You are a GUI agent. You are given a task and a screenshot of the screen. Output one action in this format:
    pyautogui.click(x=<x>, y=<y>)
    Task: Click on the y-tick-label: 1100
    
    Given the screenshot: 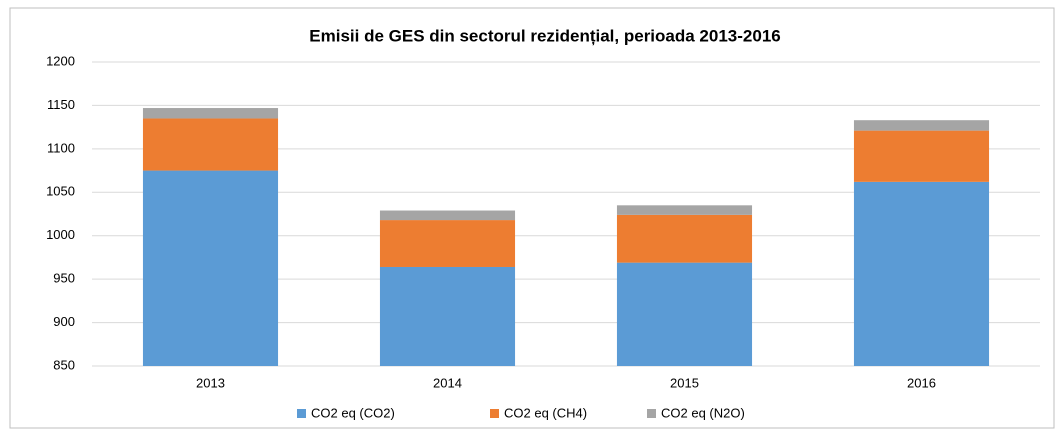 What is the action you would take?
    pyautogui.click(x=61, y=147)
    